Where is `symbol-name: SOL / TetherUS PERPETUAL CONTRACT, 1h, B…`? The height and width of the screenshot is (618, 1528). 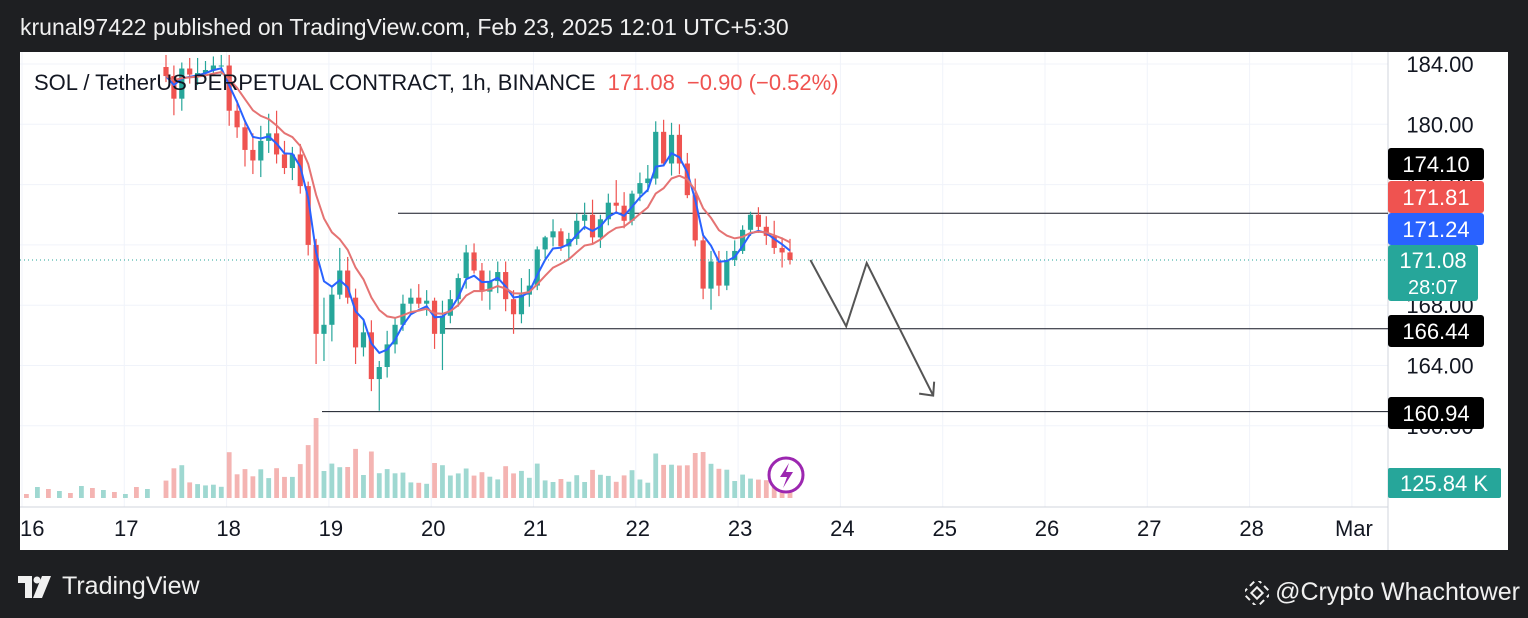
symbol-name: SOL / TetherUS PERPETUAL CONTRACT, 1h, B… is located at coordinates (315, 82).